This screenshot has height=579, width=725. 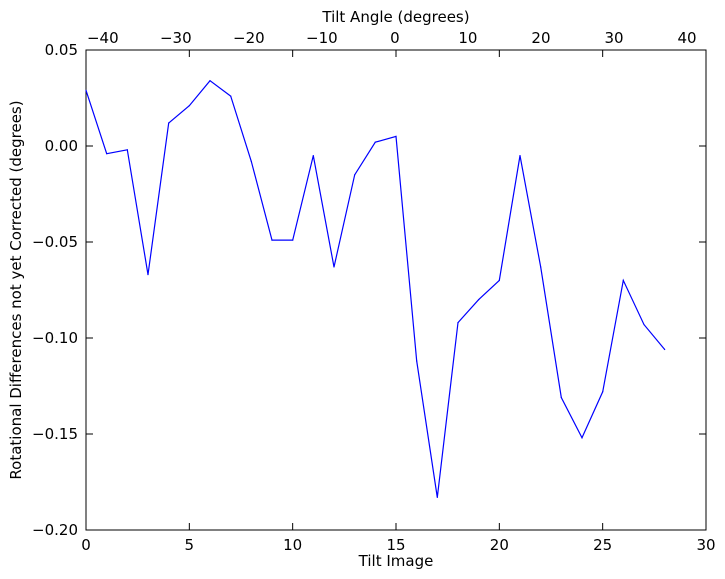 What do you see at coordinates (190, 545) in the screenshot?
I see `x-tick-label: 5` at bounding box center [190, 545].